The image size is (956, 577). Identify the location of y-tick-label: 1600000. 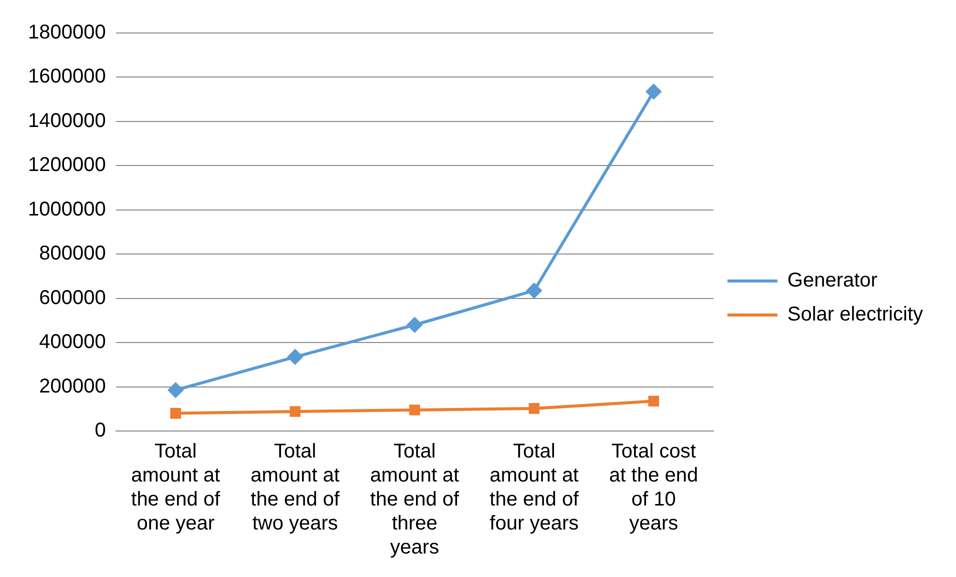
(67, 77).